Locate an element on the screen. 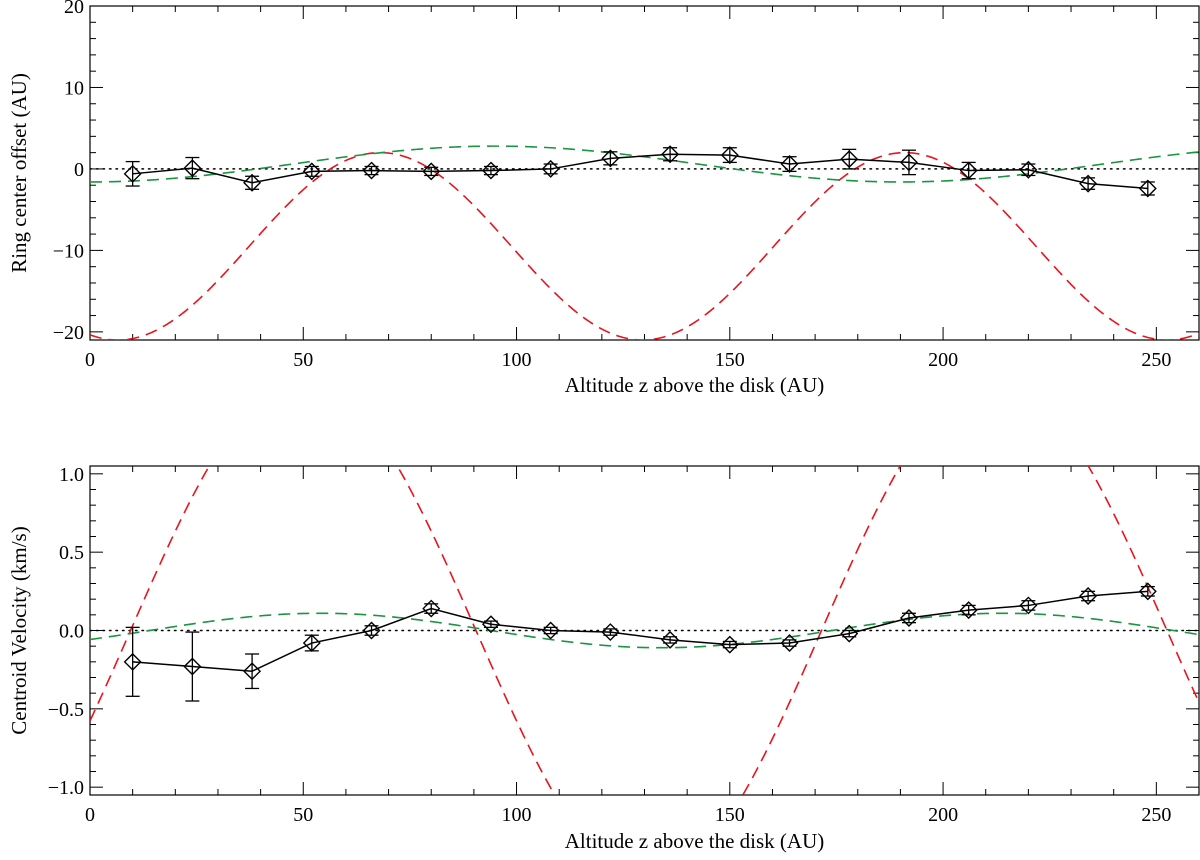  y-tick-label: −0.5 is located at coordinates (66, 710).